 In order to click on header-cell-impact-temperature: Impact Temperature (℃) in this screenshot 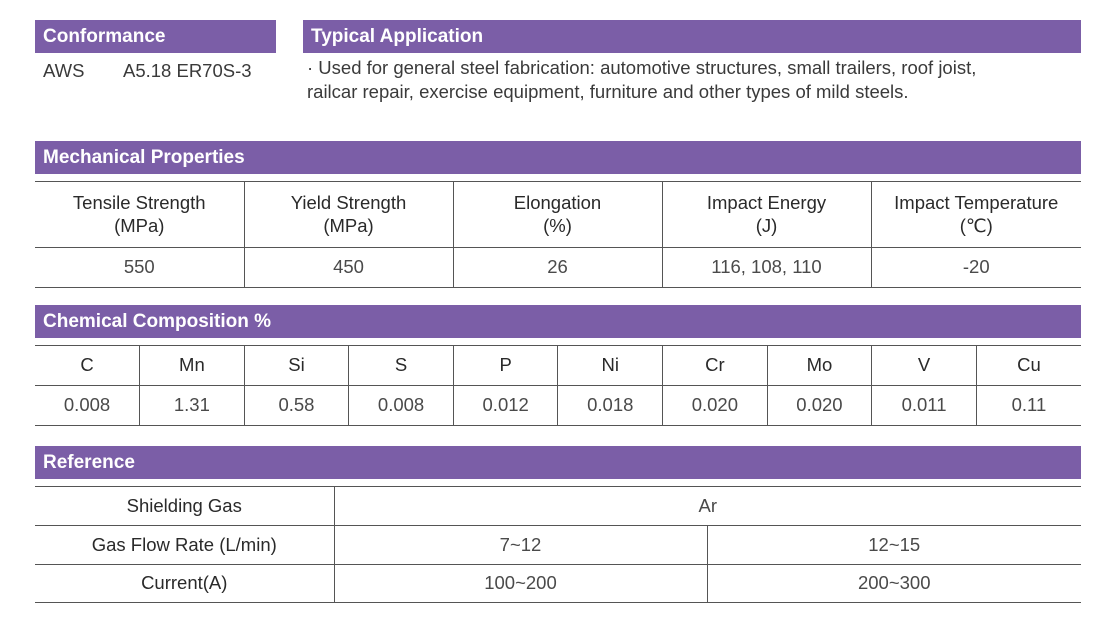, I will do `click(976, 215)`.